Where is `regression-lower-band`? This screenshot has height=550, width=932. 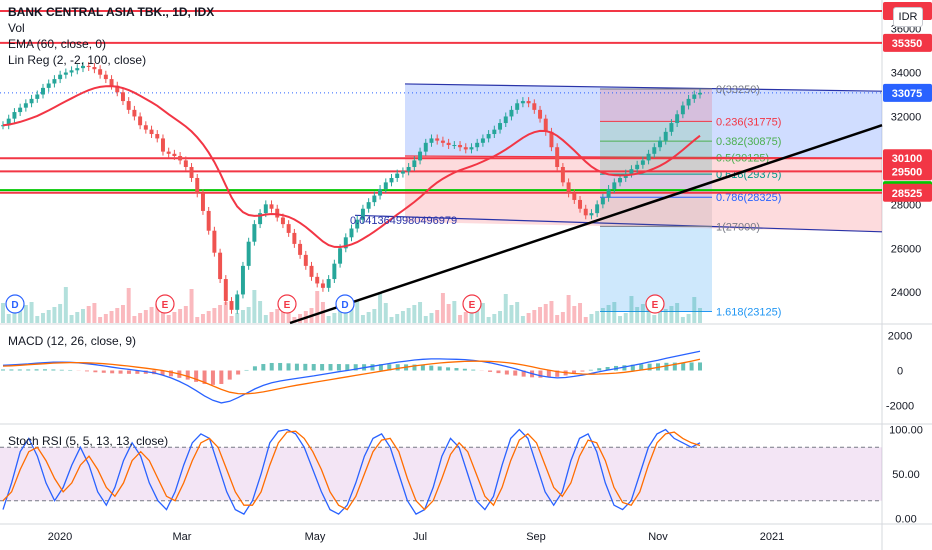
regression-lower-band is located at coordinates (643, 194).